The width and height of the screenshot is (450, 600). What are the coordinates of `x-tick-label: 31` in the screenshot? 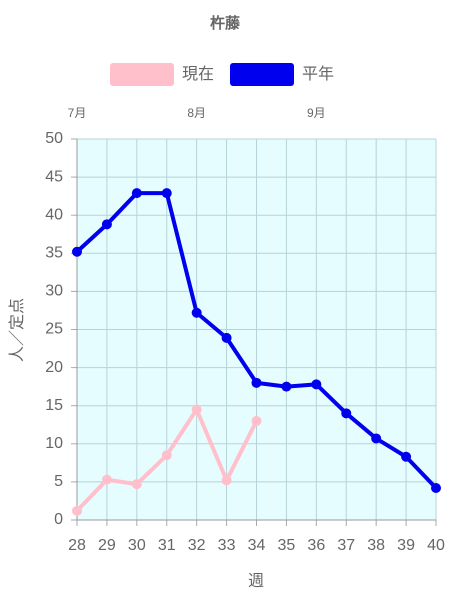 It's located at (167, 545).